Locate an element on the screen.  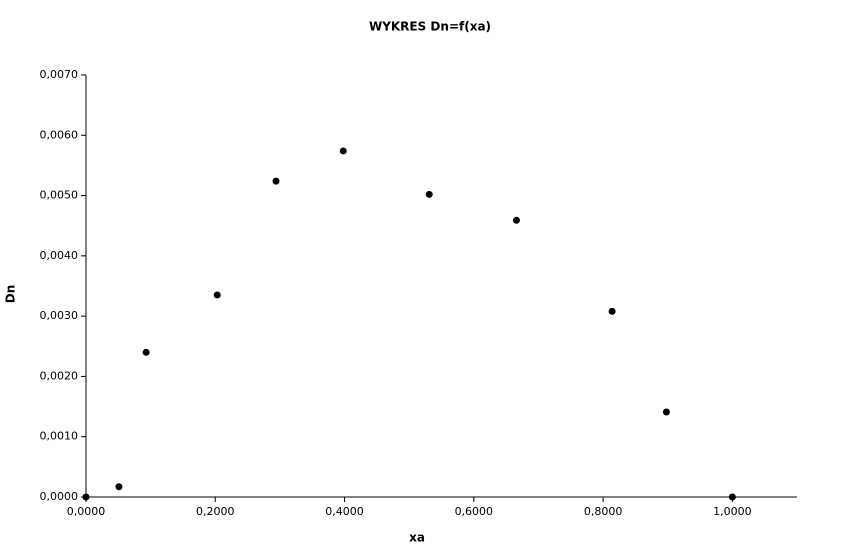
y-tick-label: 0,0010 is located at coordinates (59, 436).